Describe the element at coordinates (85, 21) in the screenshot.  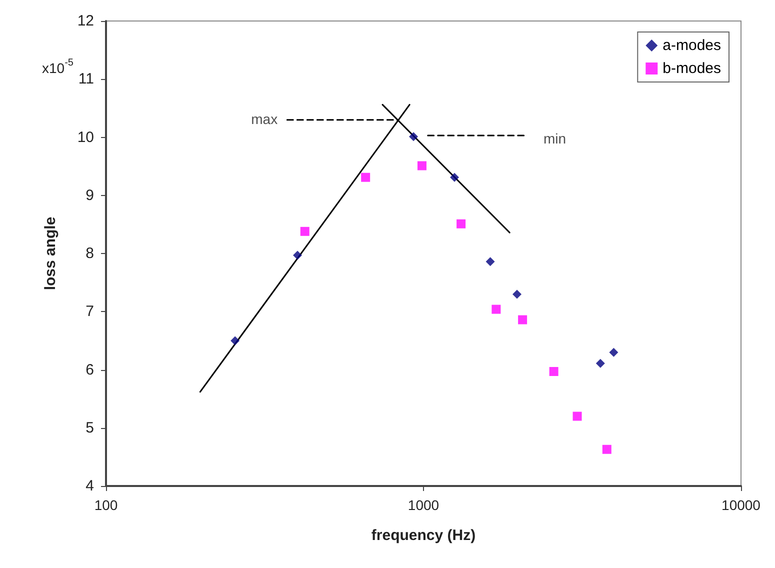
I see `y-tick-label: 12` at that location.